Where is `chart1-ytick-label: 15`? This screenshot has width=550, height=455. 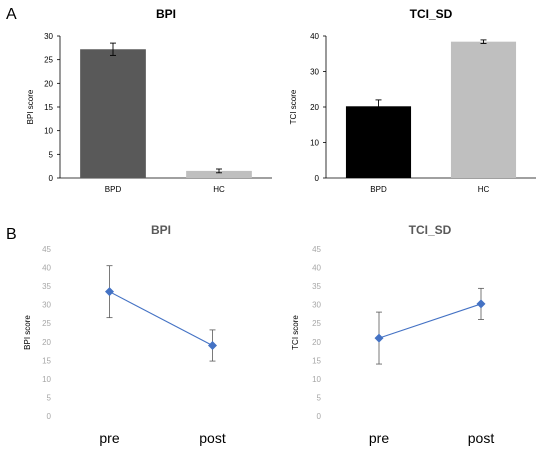 chart1-ytick-label: 15 is located at coordinates (48, 107).